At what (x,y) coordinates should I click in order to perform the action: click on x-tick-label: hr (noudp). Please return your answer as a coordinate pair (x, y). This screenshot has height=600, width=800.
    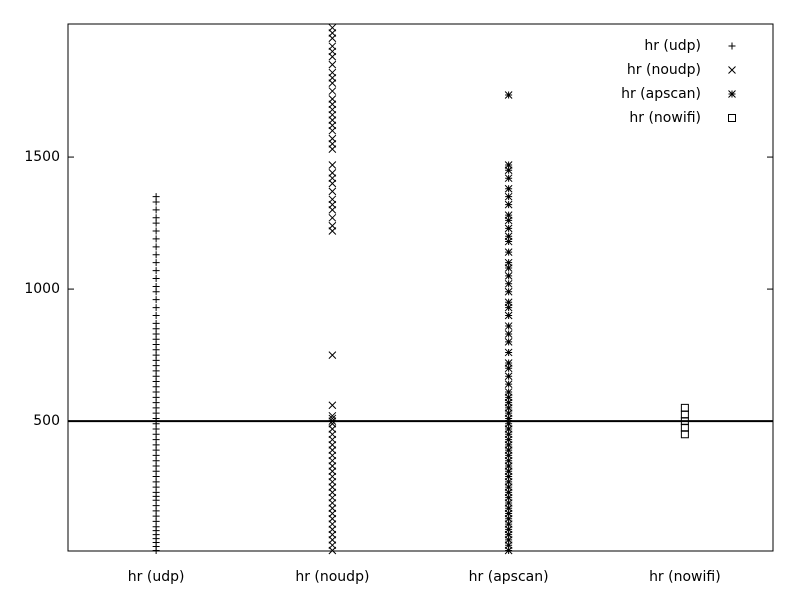
    Looking at the image, I should click on (332, 577).